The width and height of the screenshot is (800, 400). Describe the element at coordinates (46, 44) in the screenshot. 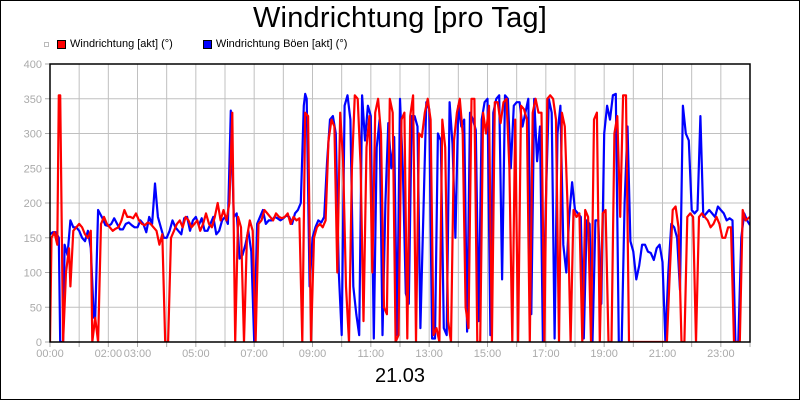

I see `legend-toggle-icon` at that location.